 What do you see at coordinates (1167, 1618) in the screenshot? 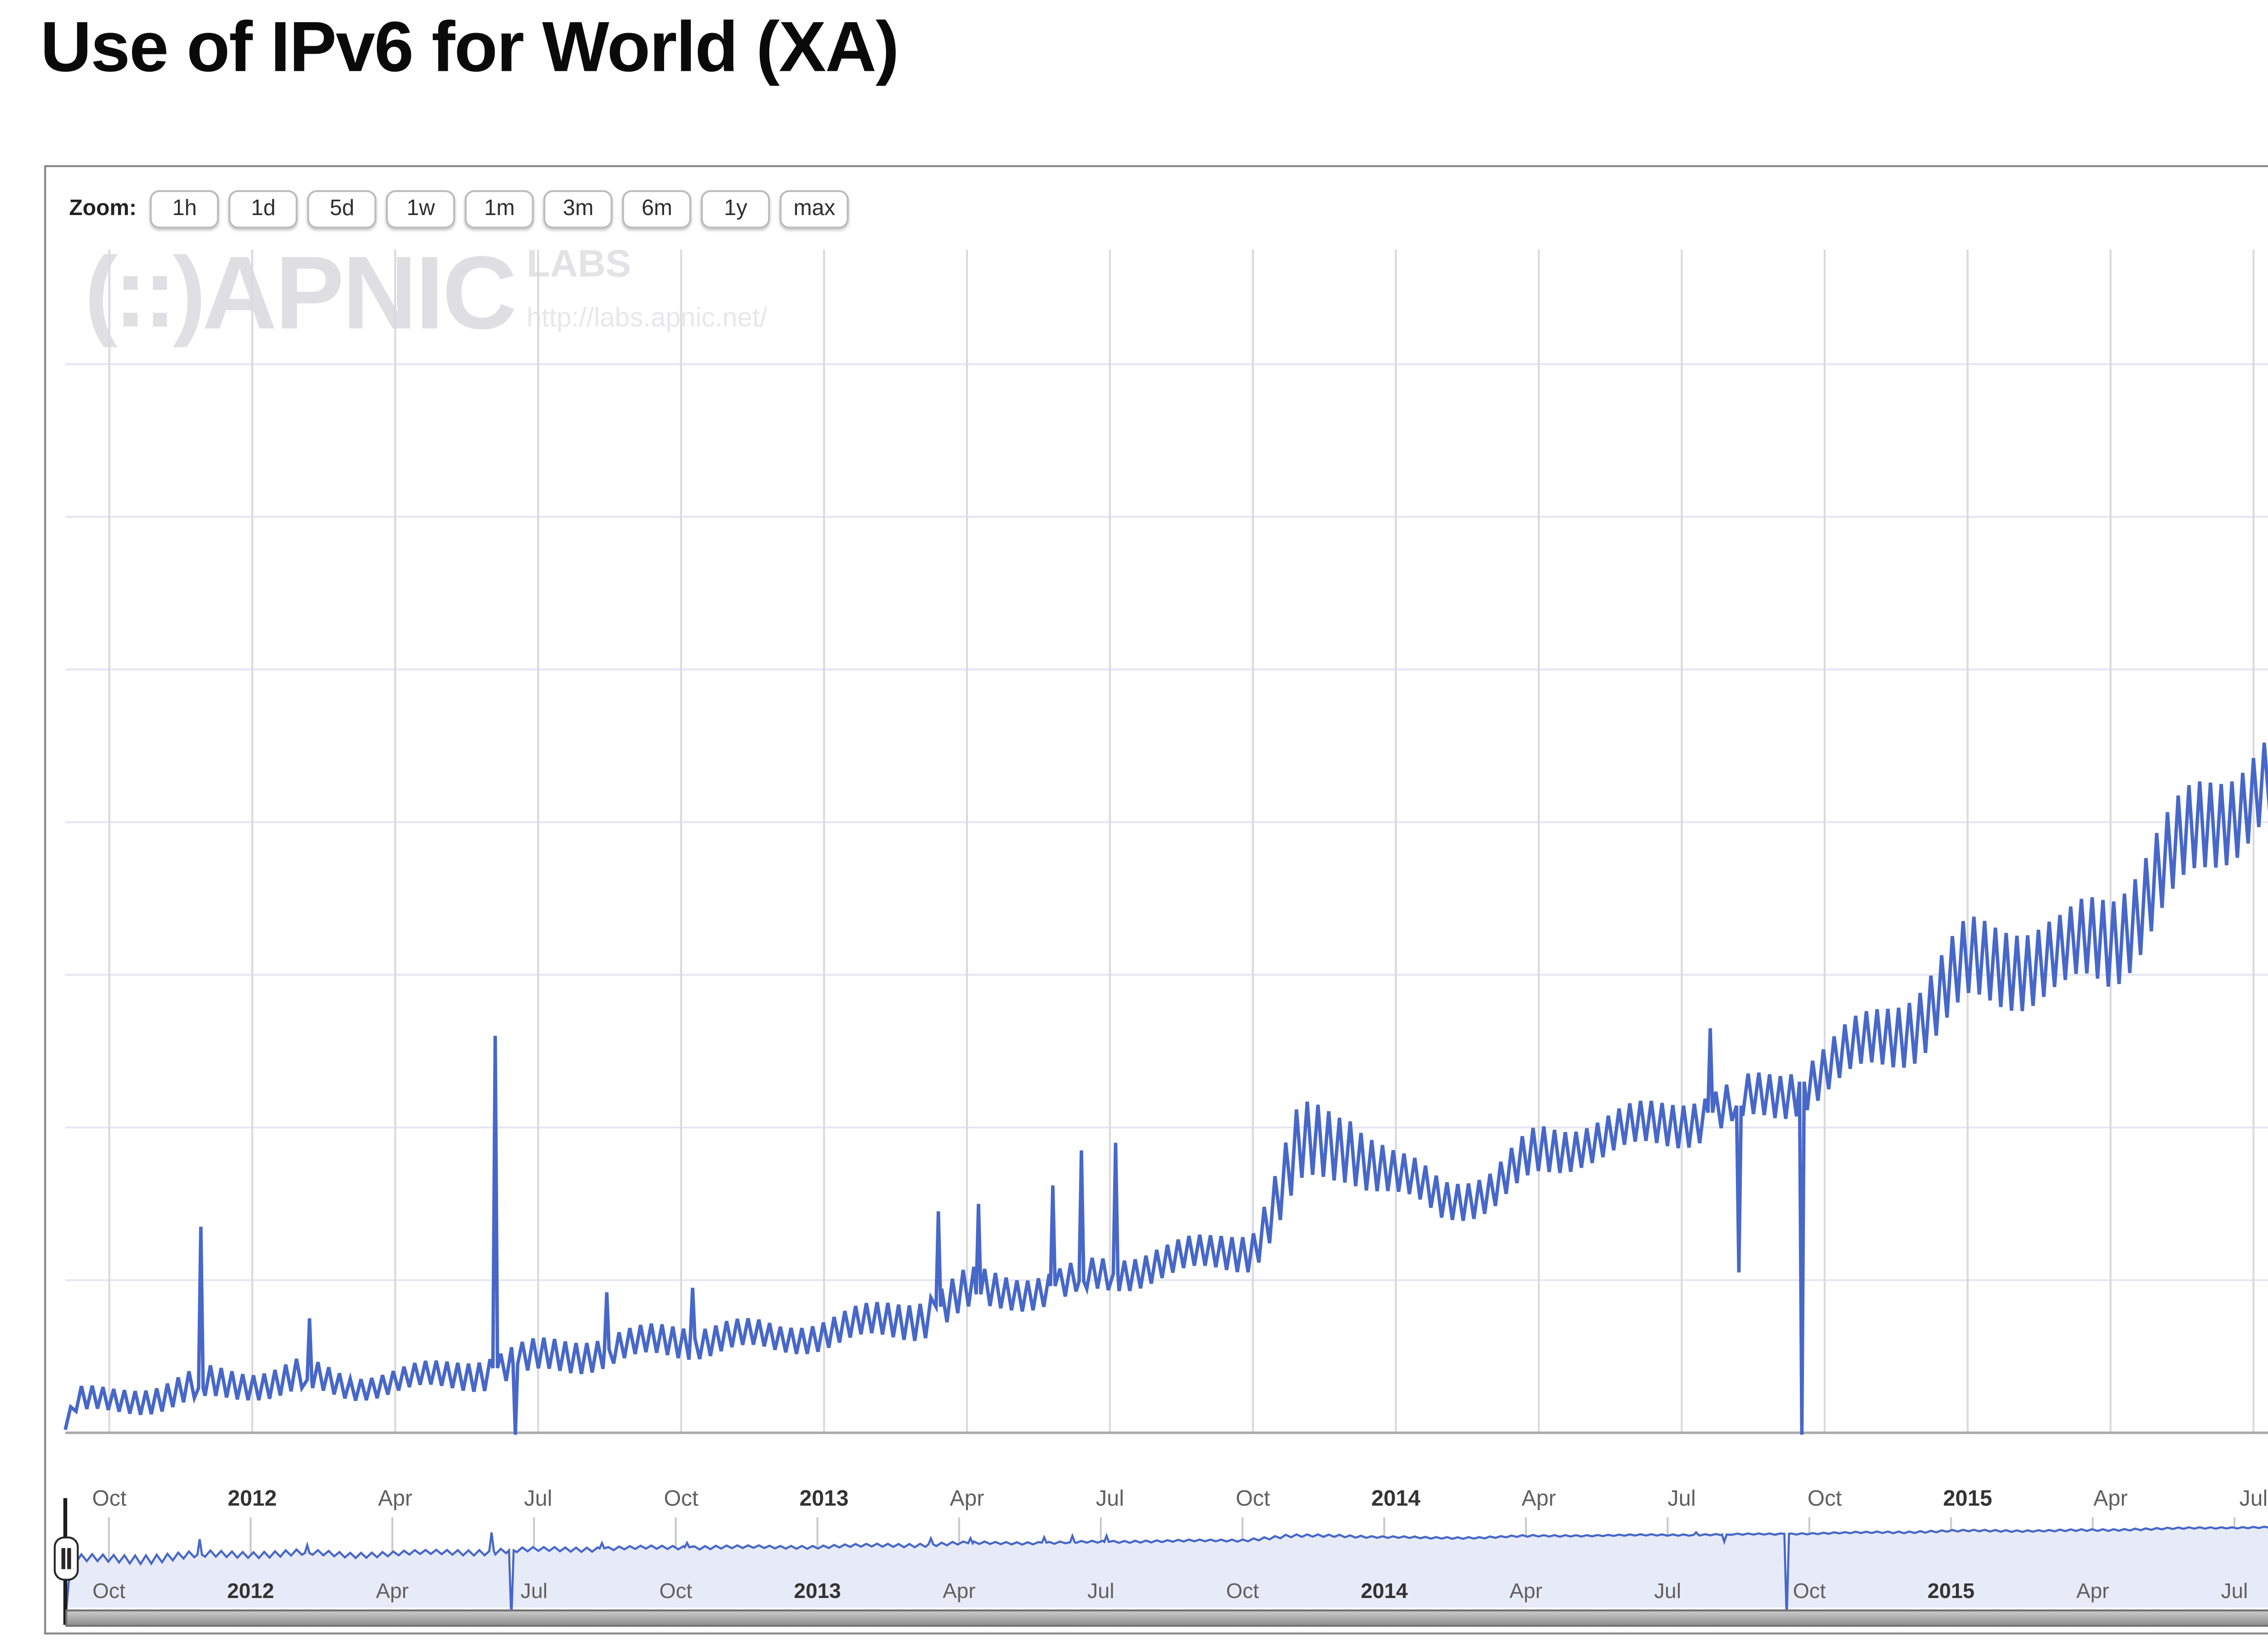
I see `scrollbar-thumb` at bounding box center [1167, 1618].